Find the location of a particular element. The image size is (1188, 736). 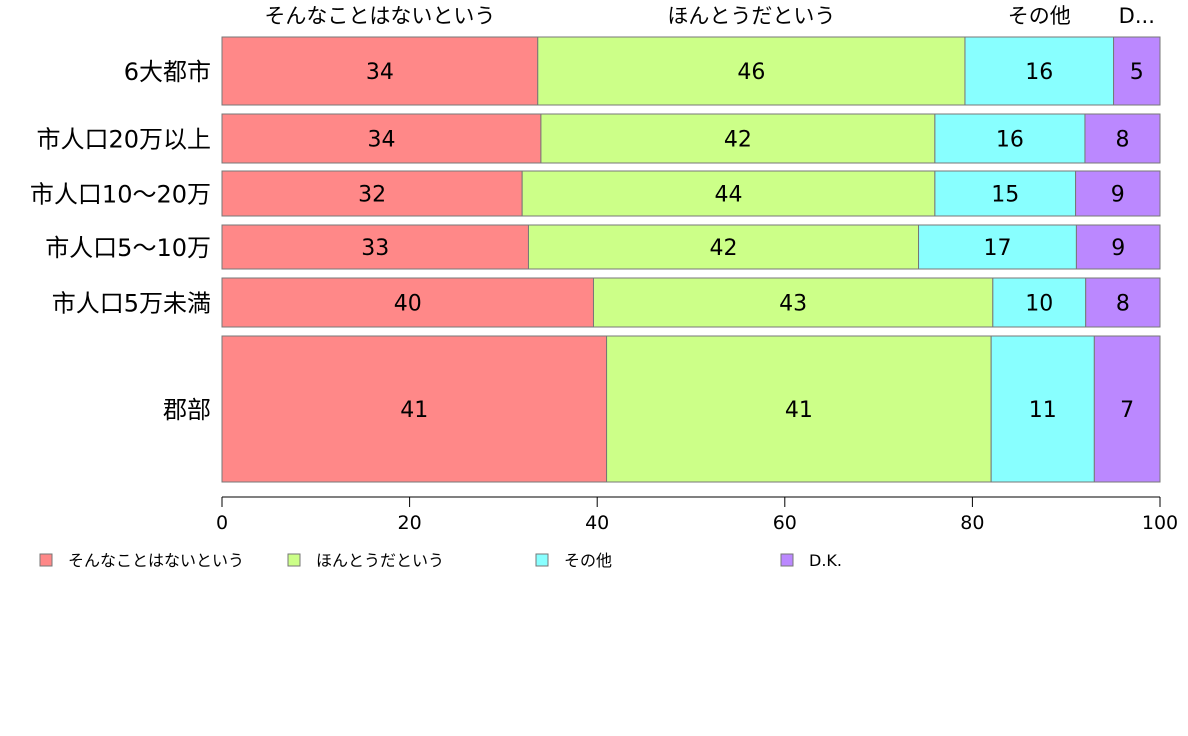

category-label: 市人口5万未満 is located at coordinates (131, 304).